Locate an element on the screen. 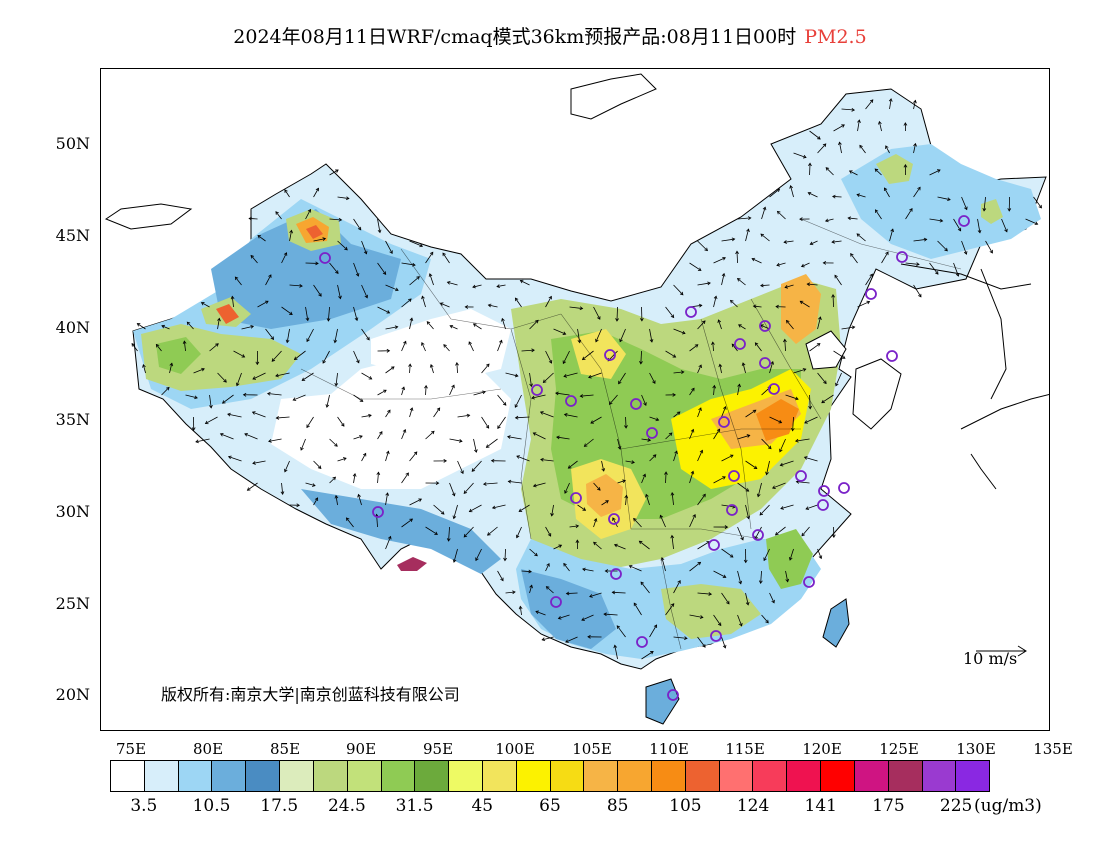  bohai-sea is located at coordinates (826, 350).